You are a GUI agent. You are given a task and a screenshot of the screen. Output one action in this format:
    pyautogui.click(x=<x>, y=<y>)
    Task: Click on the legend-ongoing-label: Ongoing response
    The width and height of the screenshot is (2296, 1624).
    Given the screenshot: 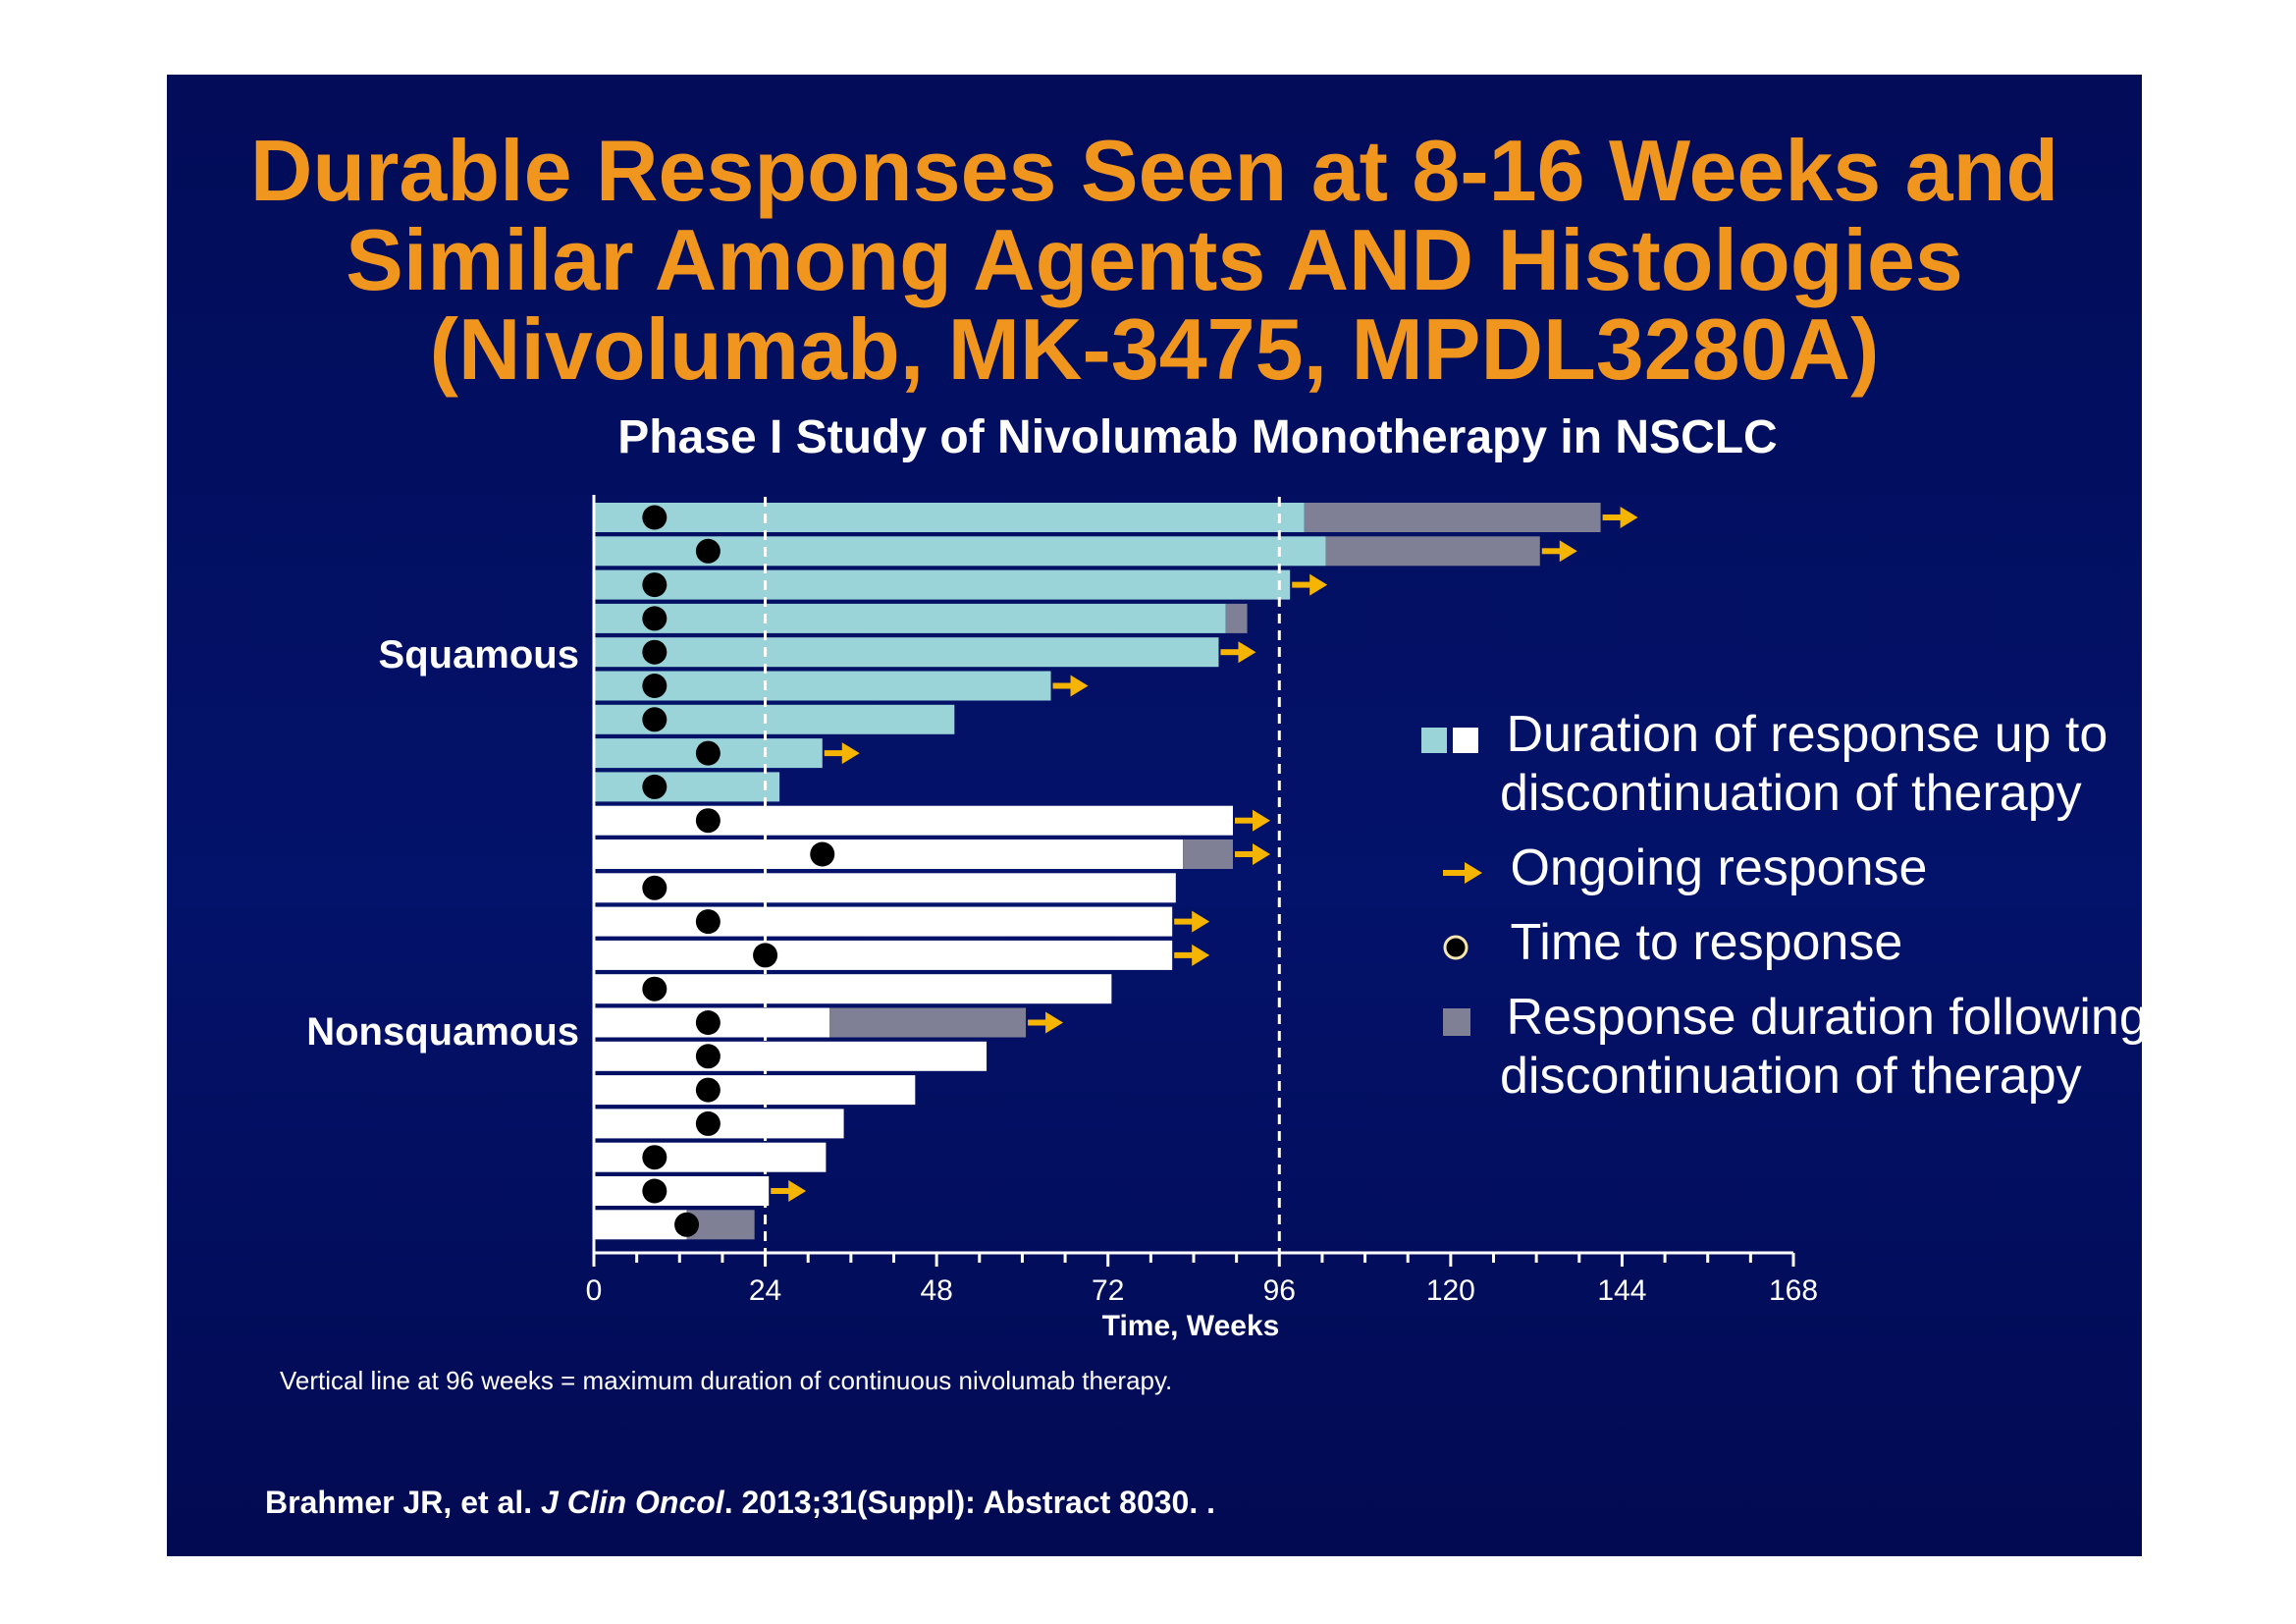 What is the action you would take?
    pyautogui.click(x=1719, y=867)
    